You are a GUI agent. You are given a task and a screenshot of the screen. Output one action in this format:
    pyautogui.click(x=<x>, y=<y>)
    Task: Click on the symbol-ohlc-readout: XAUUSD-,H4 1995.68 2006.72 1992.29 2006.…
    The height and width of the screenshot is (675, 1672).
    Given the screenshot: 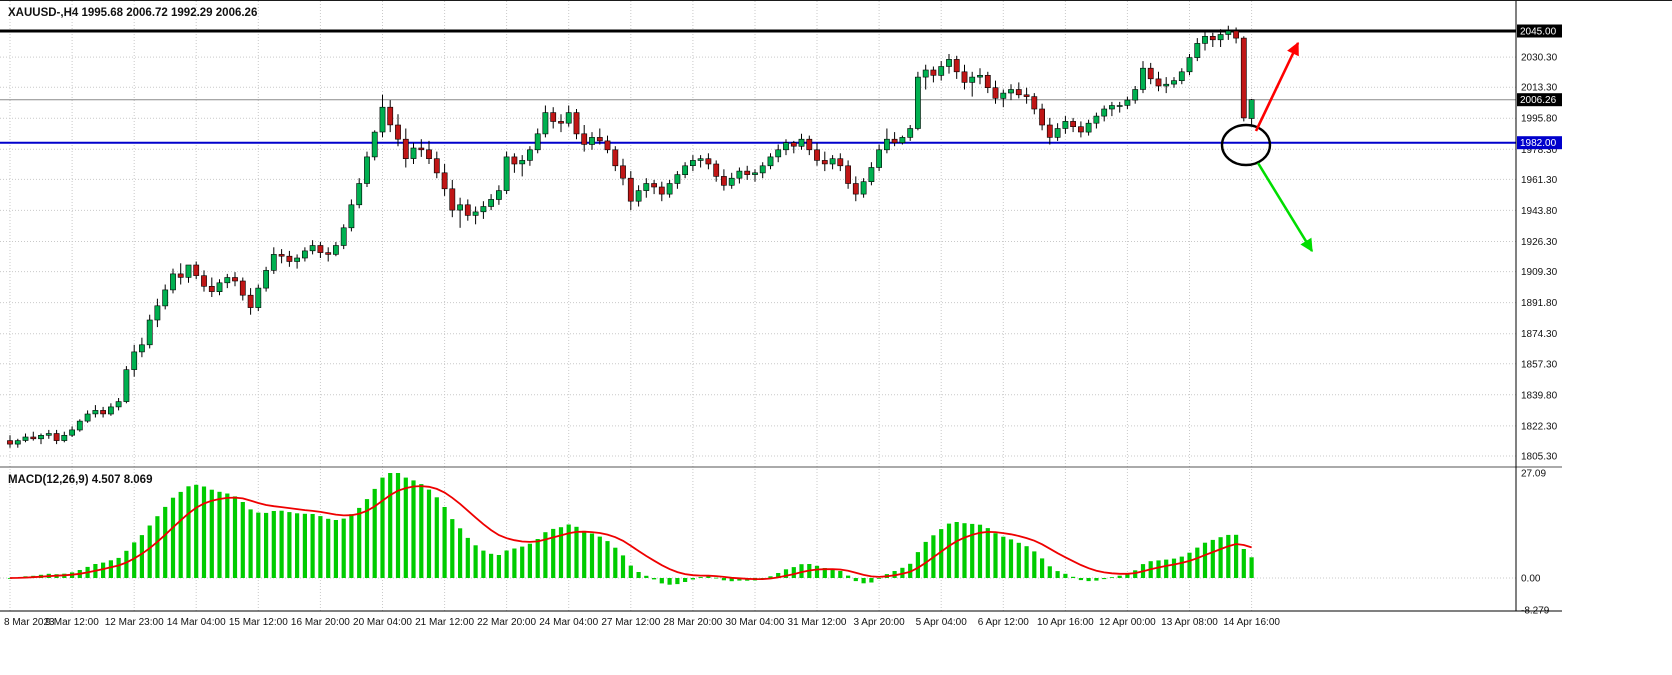 What is the action you would take?
    pyautogui.click(x=132, y=13)
    